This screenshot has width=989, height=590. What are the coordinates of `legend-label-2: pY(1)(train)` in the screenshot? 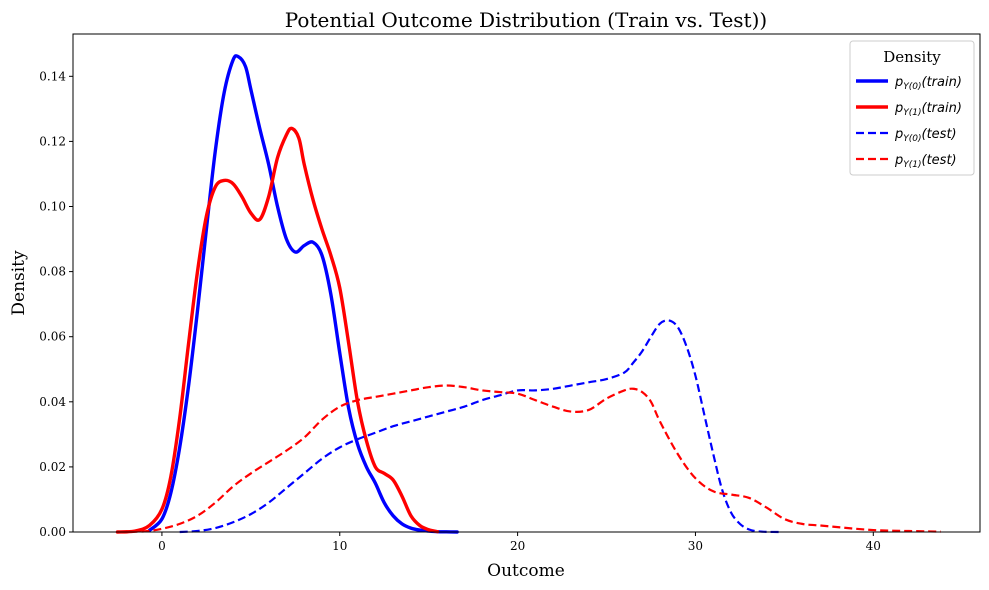 It's located at (928, 109).